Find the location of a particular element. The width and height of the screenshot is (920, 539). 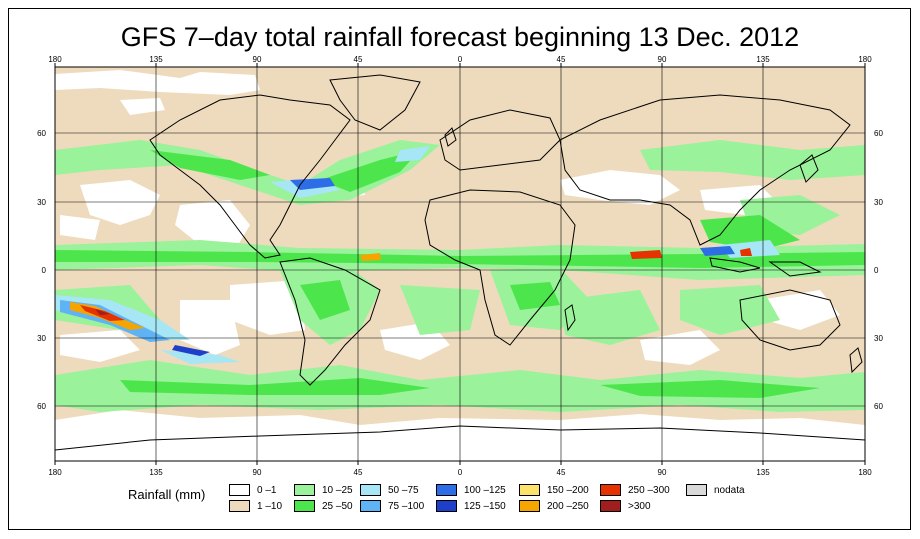

lon-labels-bottom: 180 135 90 45 0 45 90 135 180 is located at coordinates (460, 472).